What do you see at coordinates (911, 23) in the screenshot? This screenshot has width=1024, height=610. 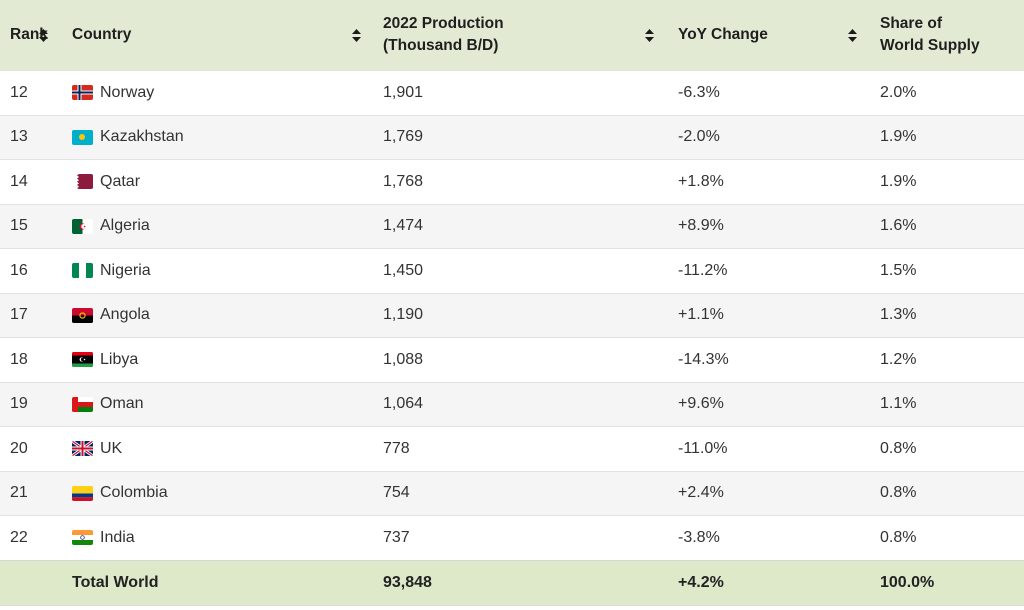 I see `share-header-line1: Share of` at bounding box center [911, 23].